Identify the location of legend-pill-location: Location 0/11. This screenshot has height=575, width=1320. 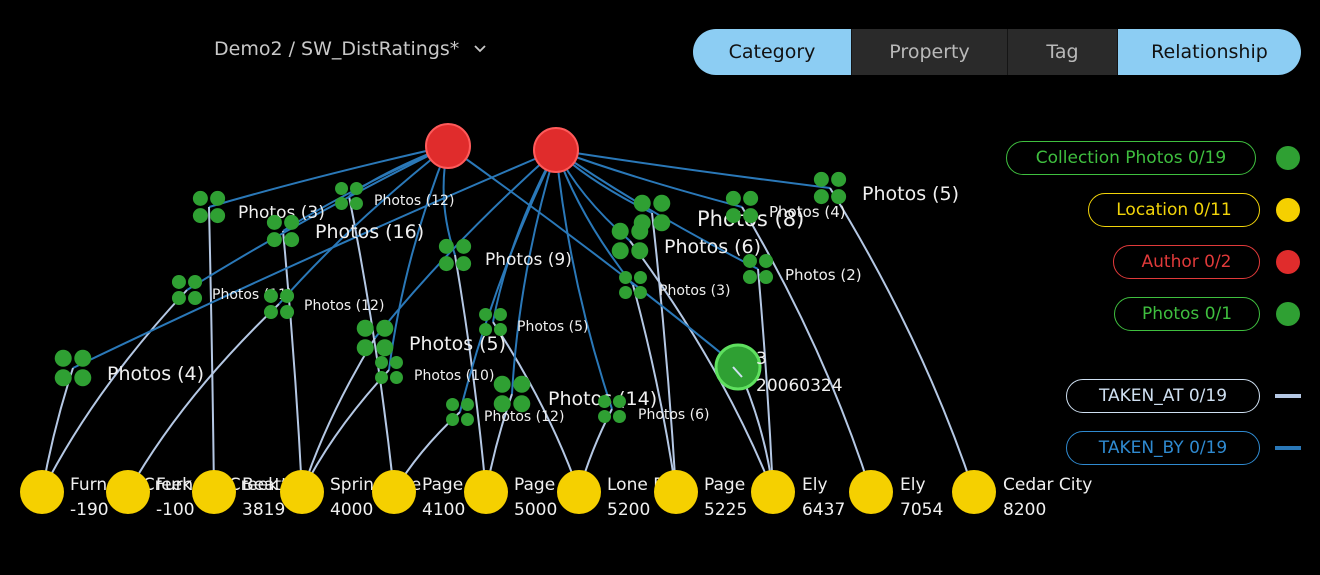
(1174, 210).